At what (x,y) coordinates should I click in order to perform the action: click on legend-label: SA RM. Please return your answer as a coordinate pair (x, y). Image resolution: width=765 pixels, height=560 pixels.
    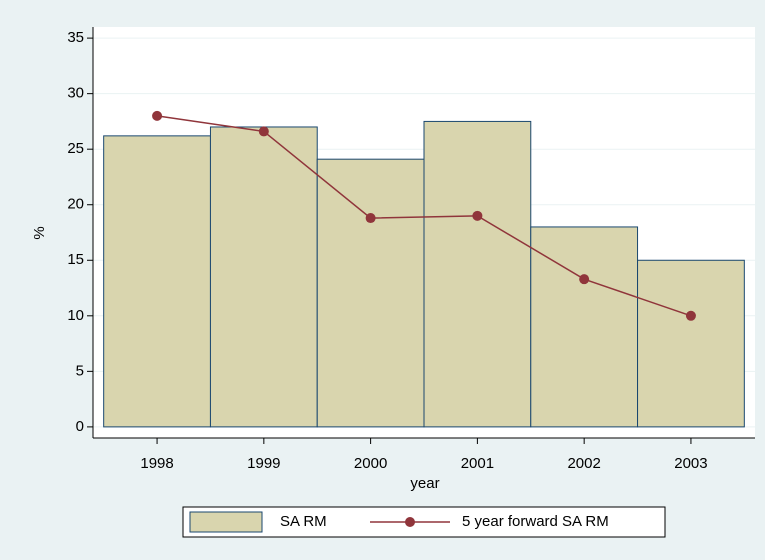
    Looking at the image, I should click on (303, 521).